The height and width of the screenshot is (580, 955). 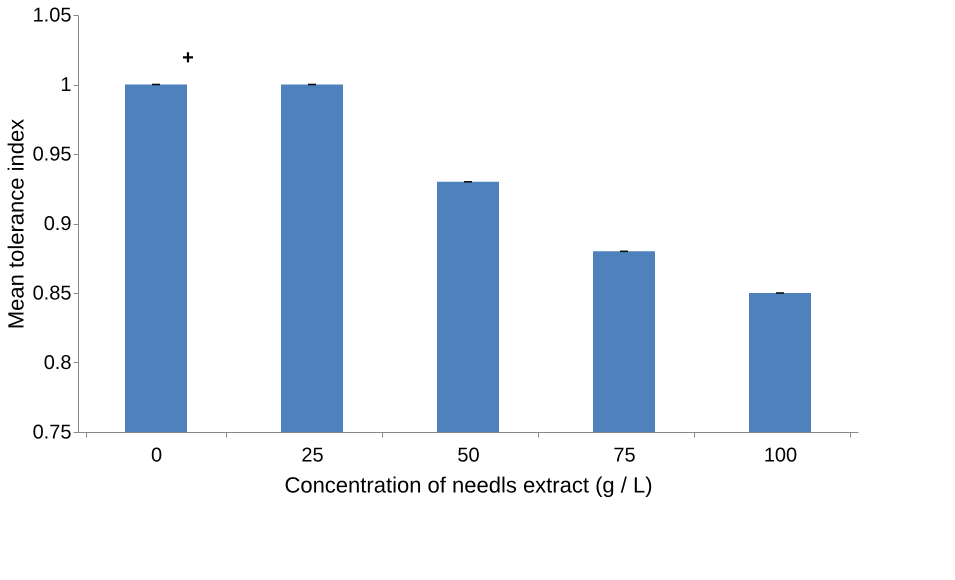 I want to click on x-tick-label: 75, so click(x=624, y=455).